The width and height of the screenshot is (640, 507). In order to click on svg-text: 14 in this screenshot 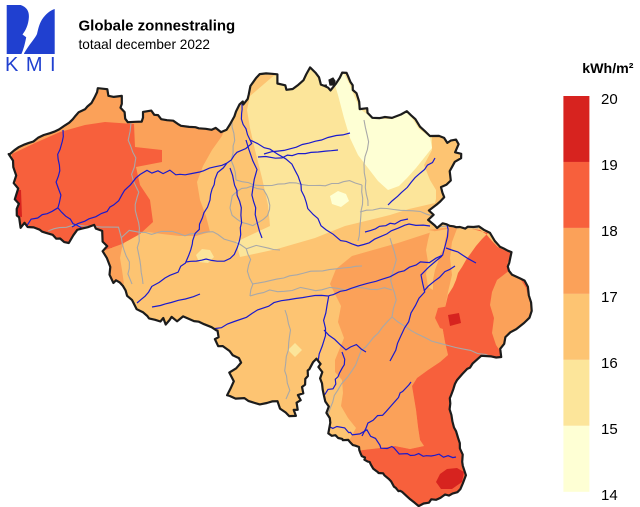, I will do `click(609, 495)`.